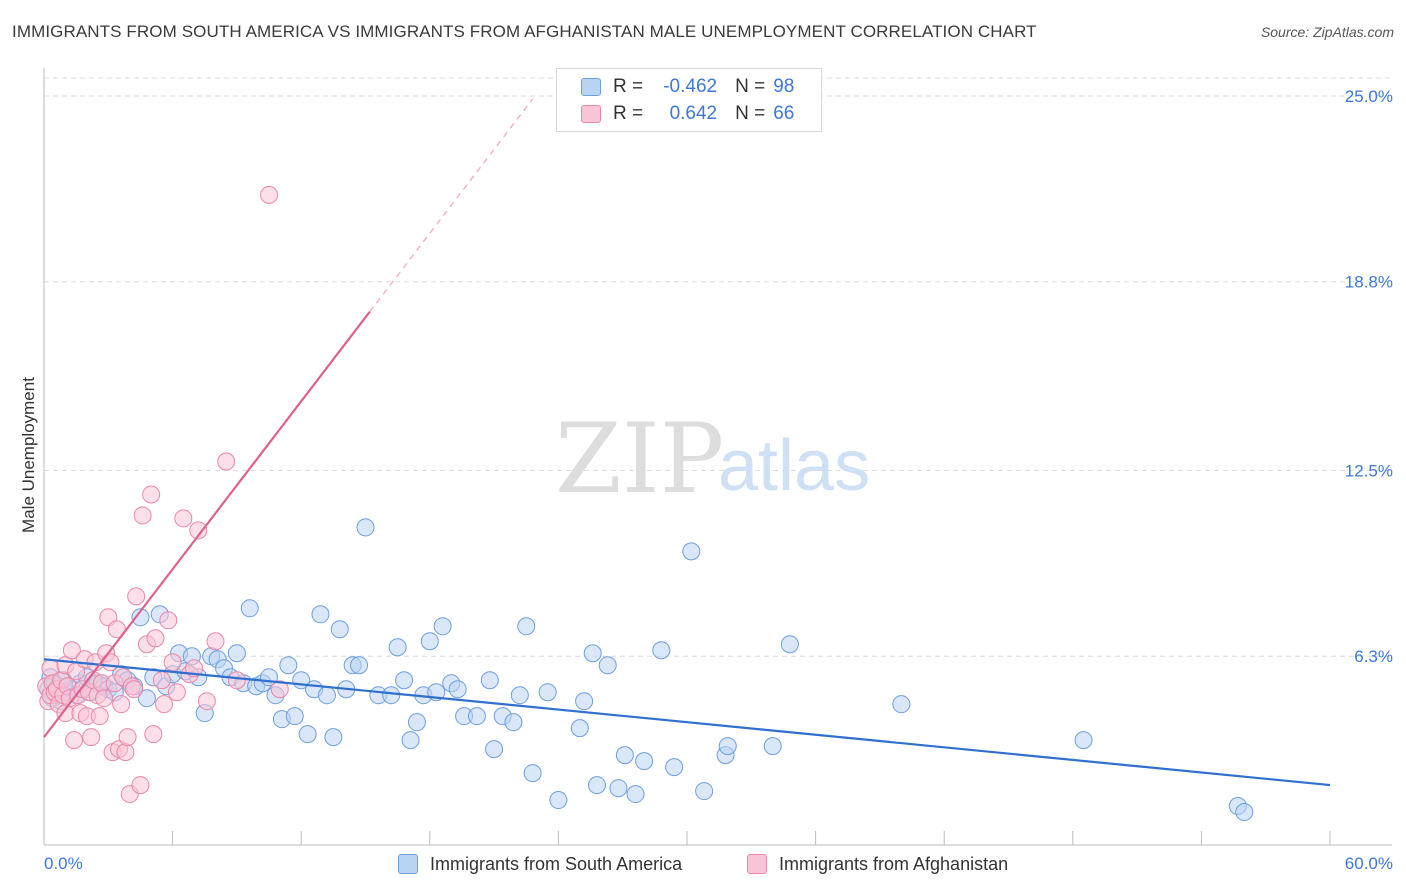 The height and width of the screenshot is (892, 1406). I want to click on n-value-south-america: 98, so click(784, 86).